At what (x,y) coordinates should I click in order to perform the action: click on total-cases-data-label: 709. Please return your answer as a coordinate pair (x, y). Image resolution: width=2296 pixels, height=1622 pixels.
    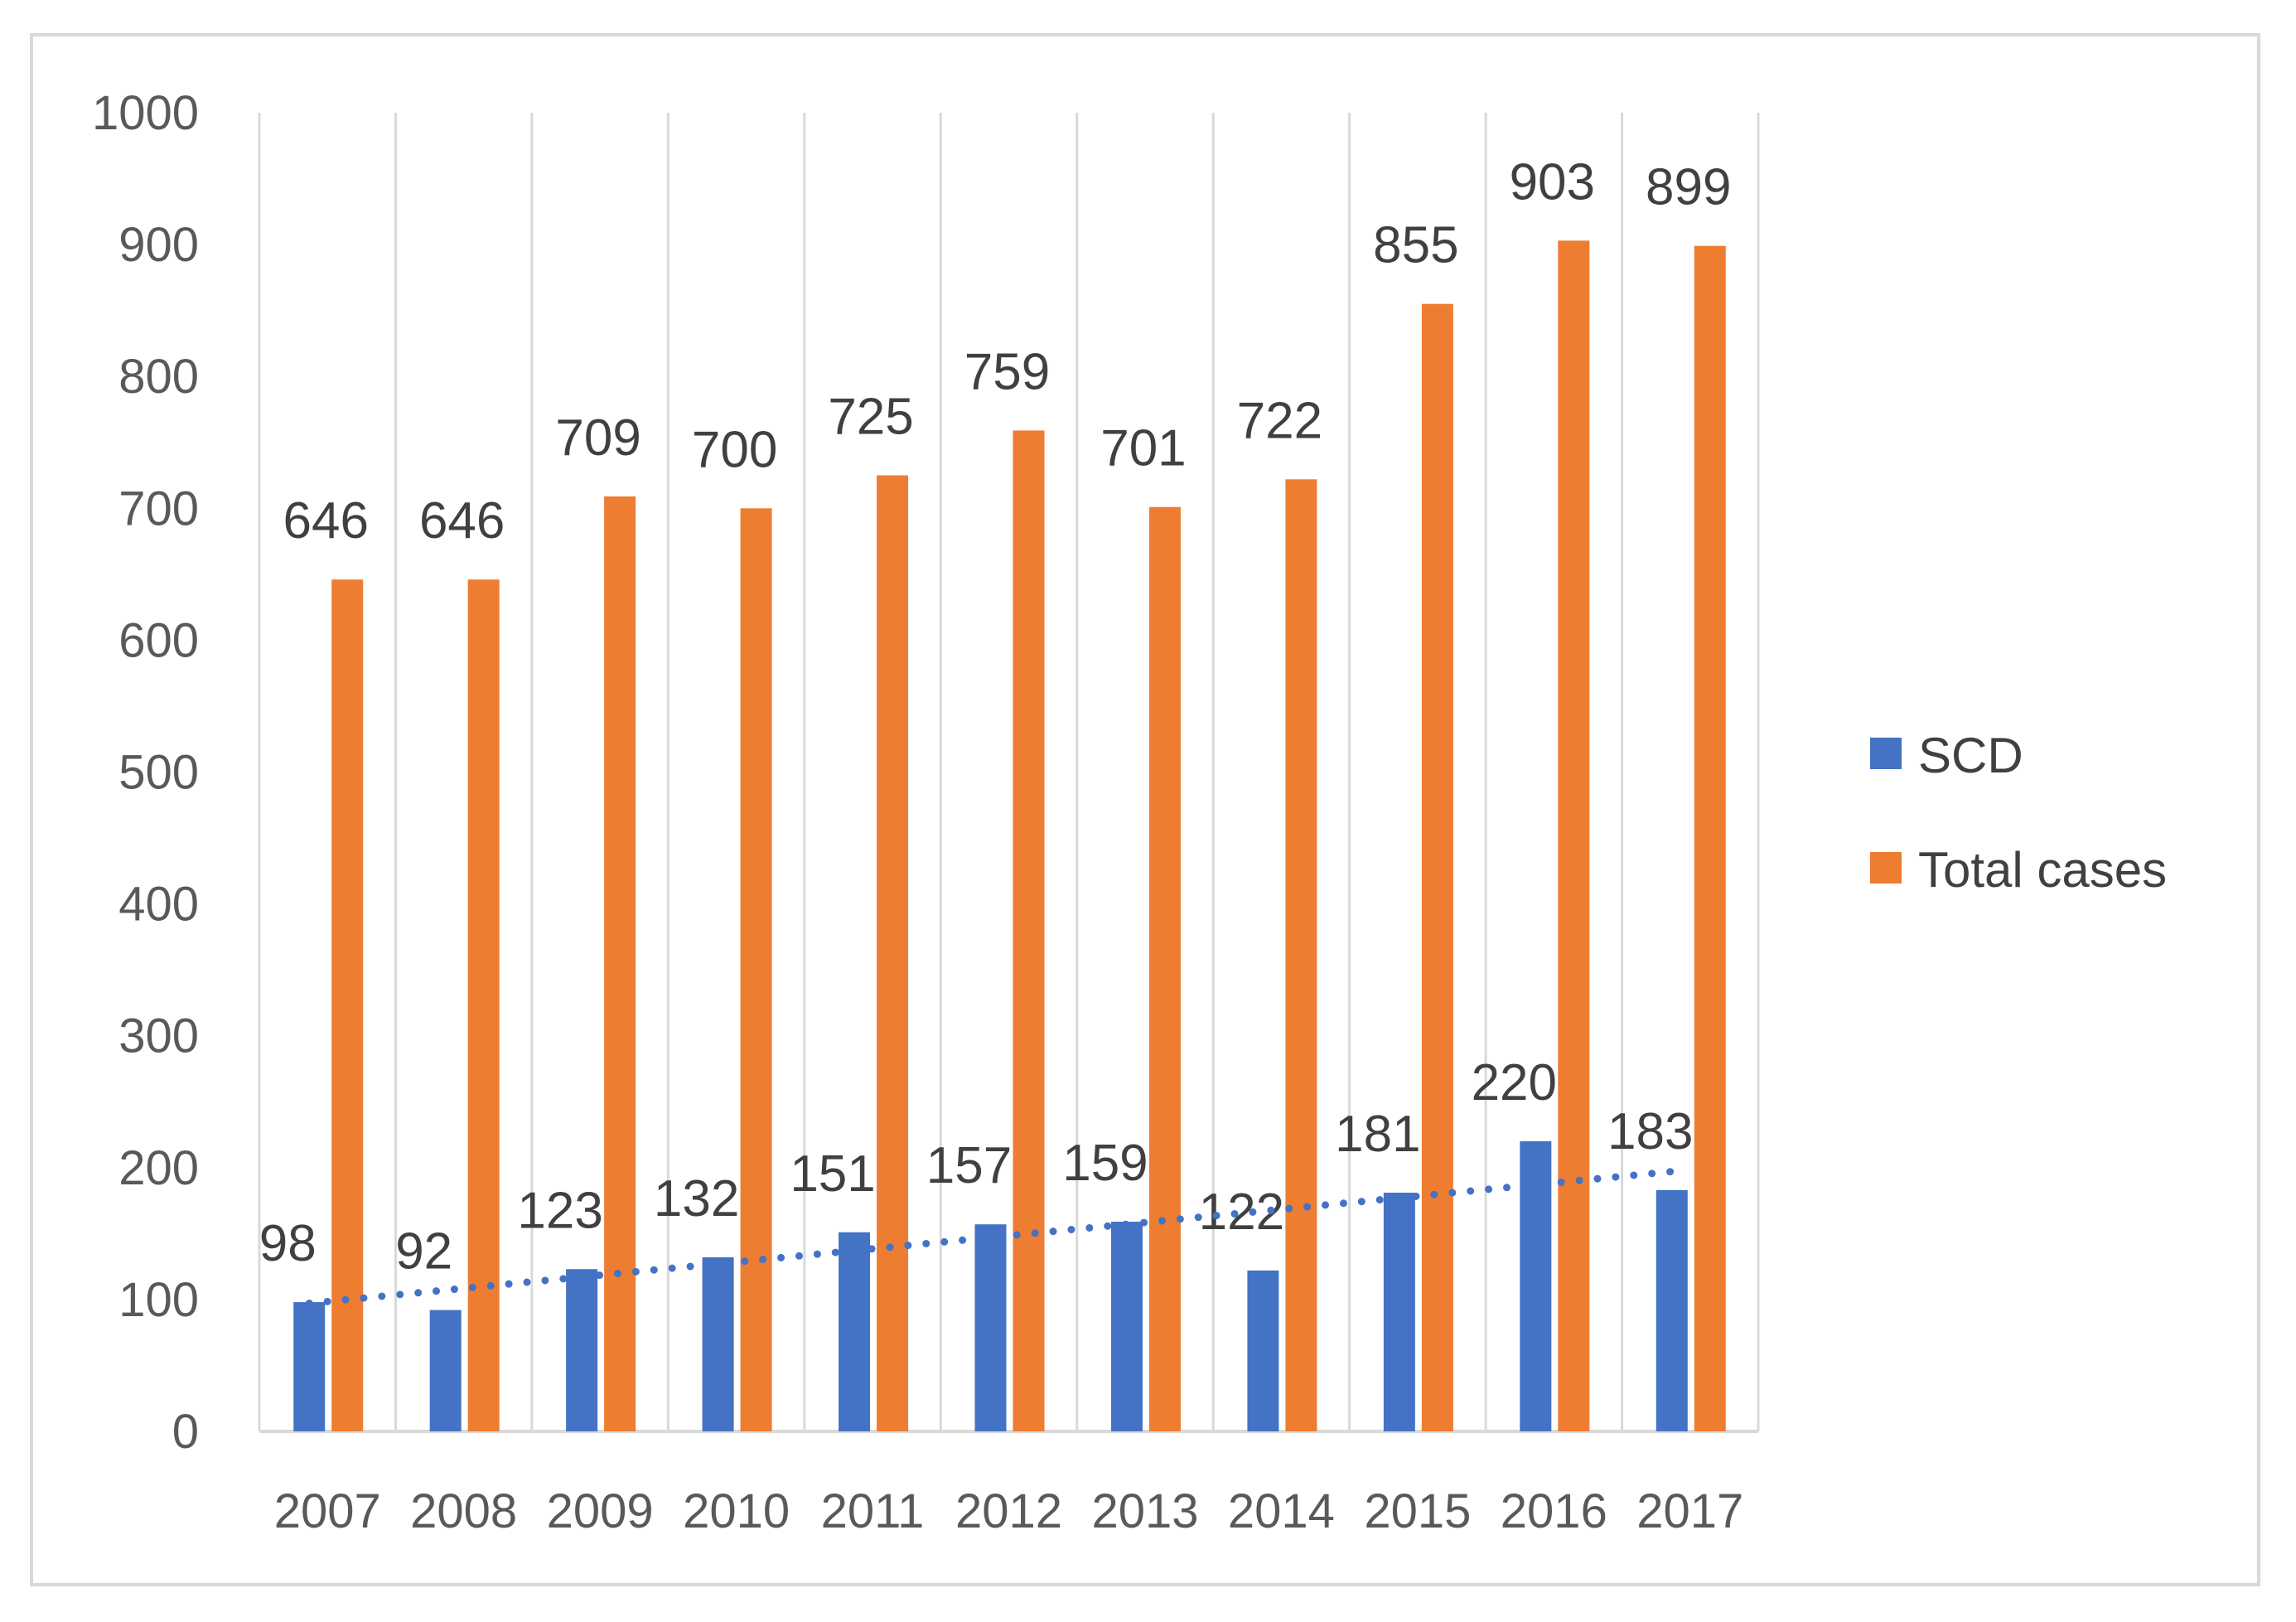
    Looking at the image, I should click on (598, 438).